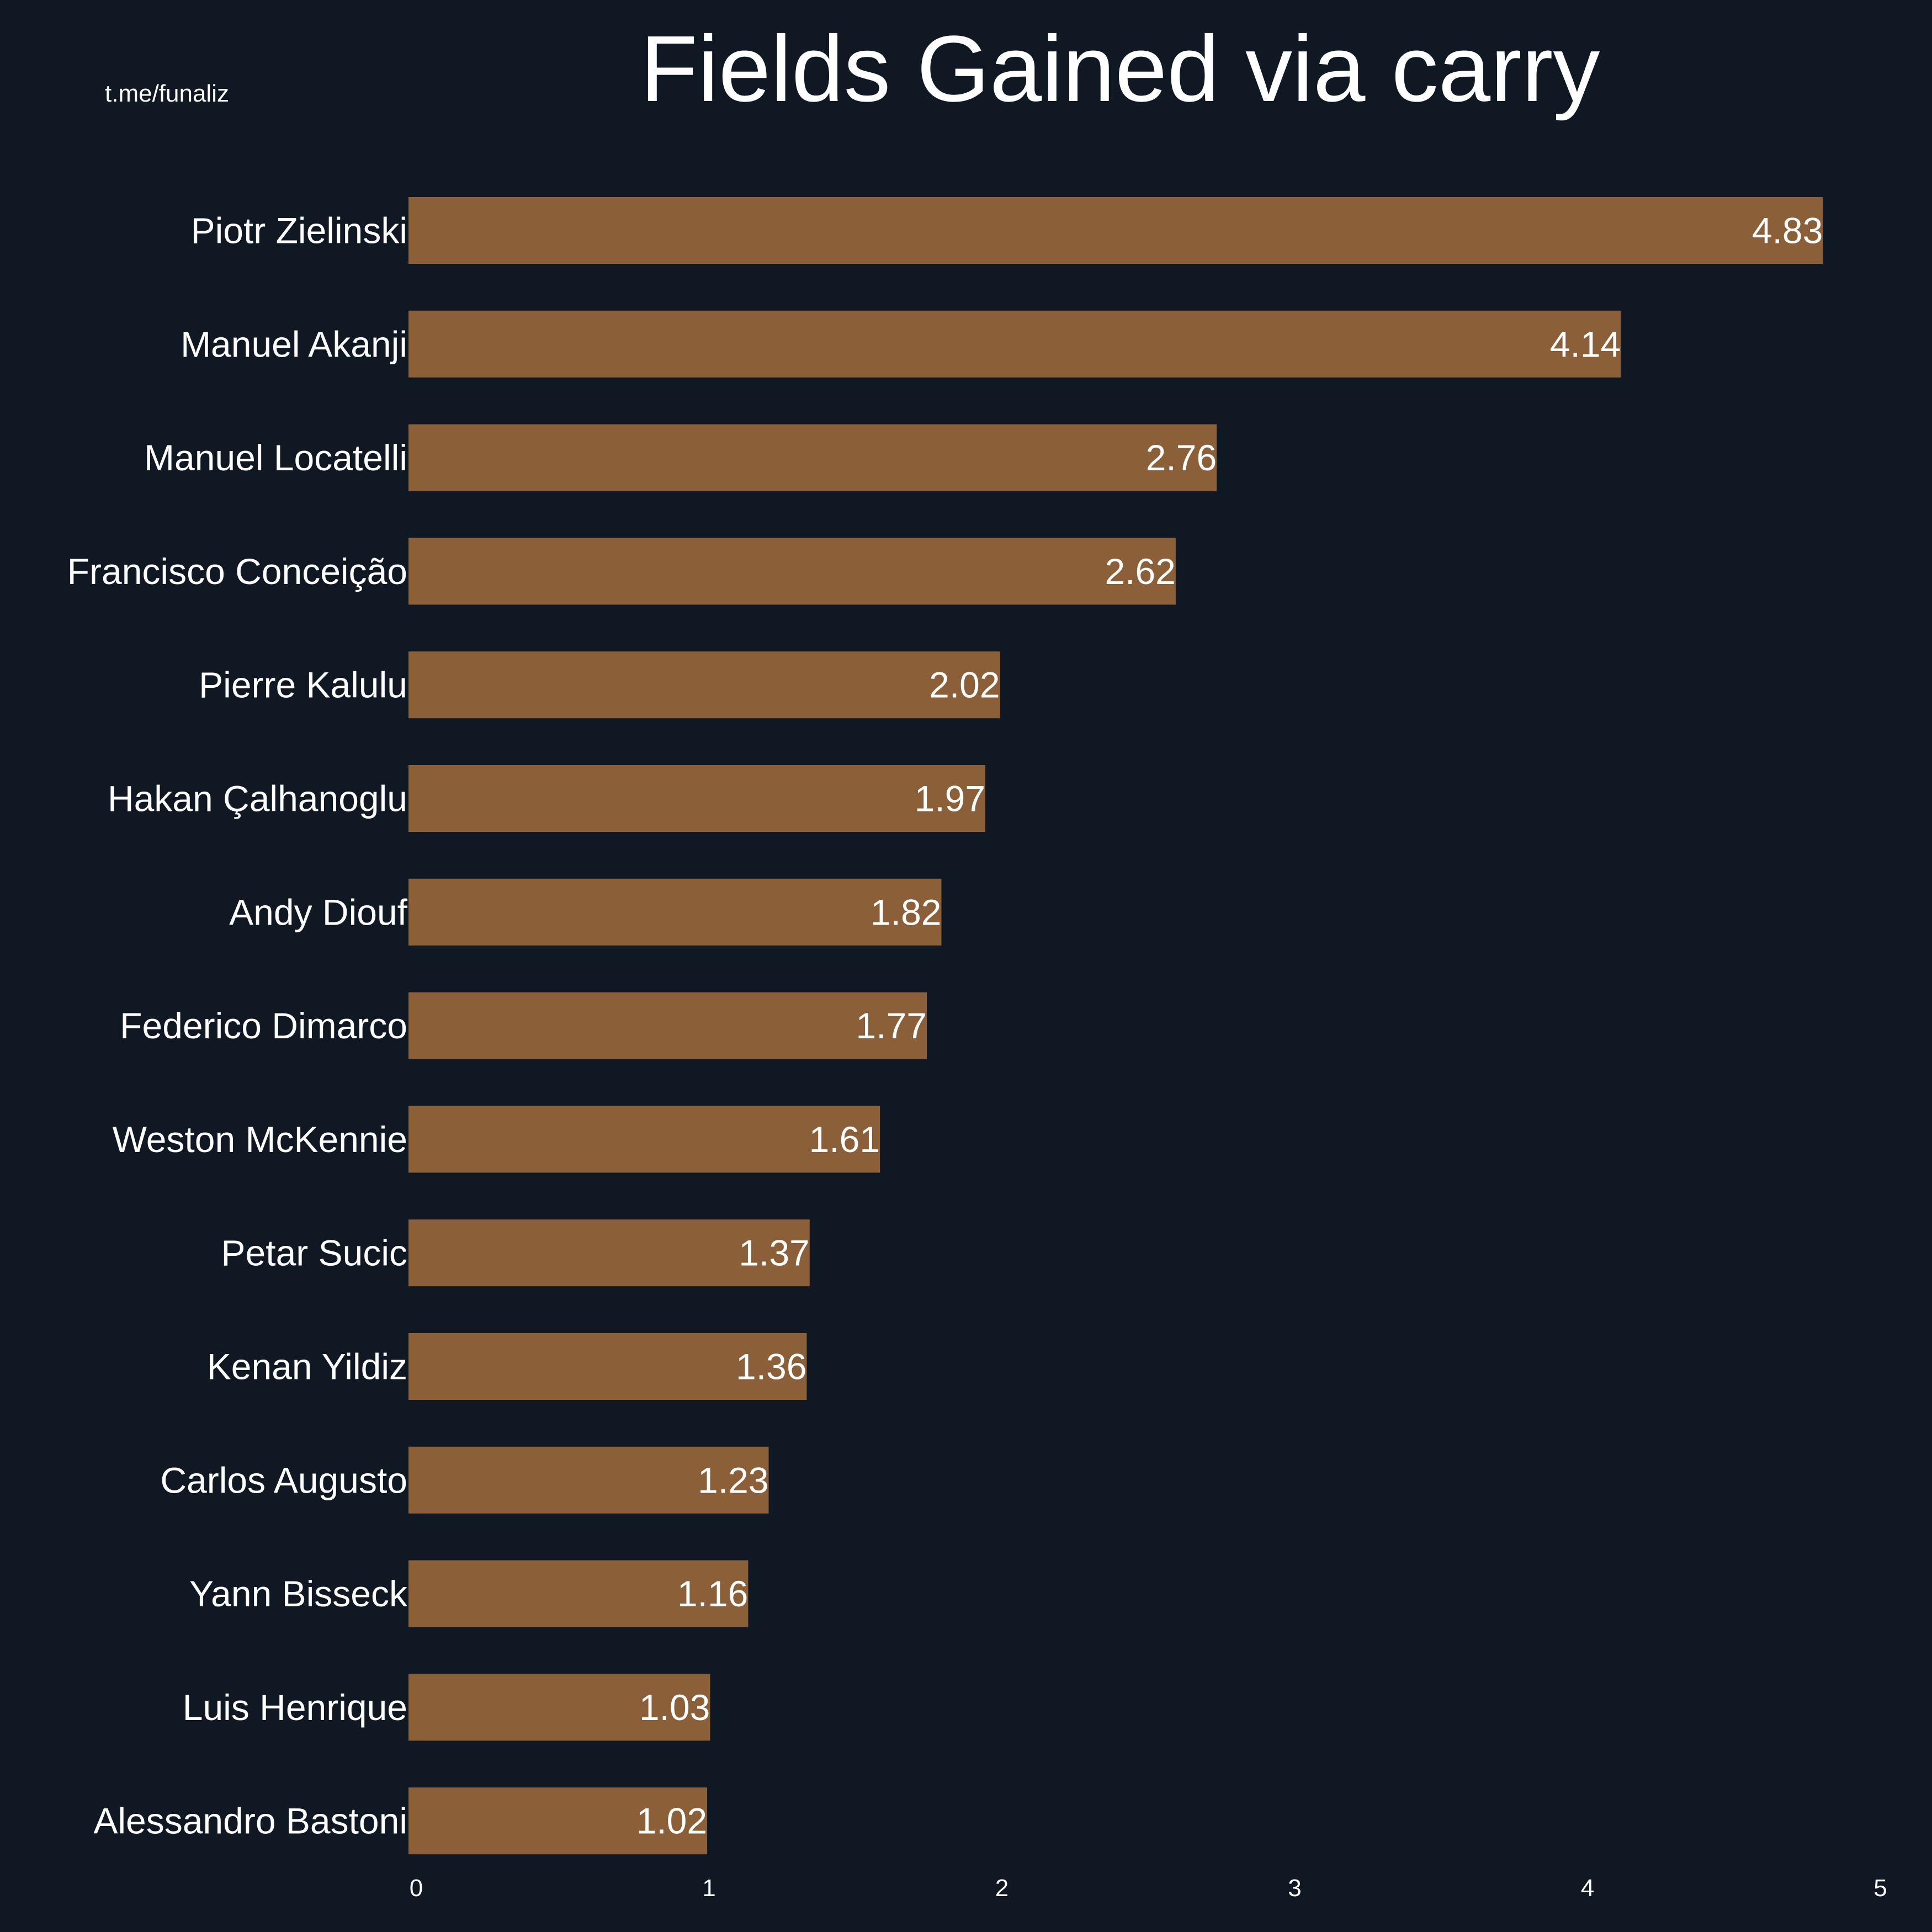 This screenshot has height=1932, width=1932. Describe the element at coordinates (845, 1139) in the screenshot. I see `data-label: 1.61` at that location.